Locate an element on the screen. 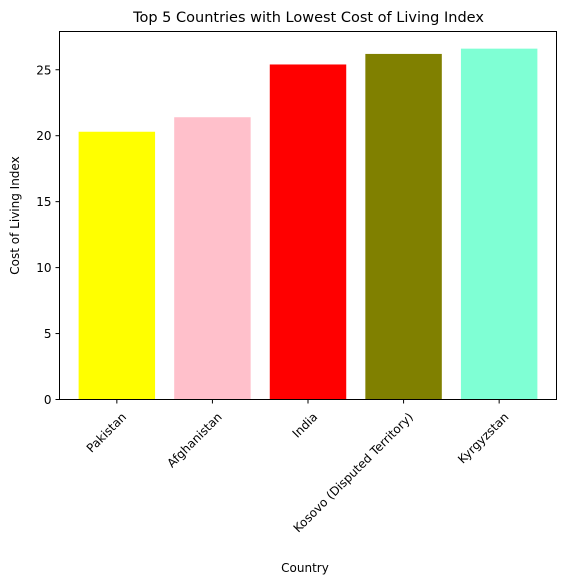  x-tick-label: Kyrgyzstan is located at coordinates (483, 438).